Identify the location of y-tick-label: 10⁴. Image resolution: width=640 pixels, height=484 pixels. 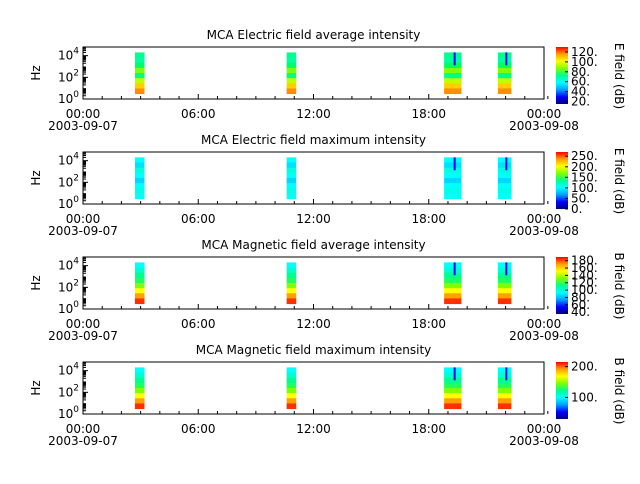
(68, 55).